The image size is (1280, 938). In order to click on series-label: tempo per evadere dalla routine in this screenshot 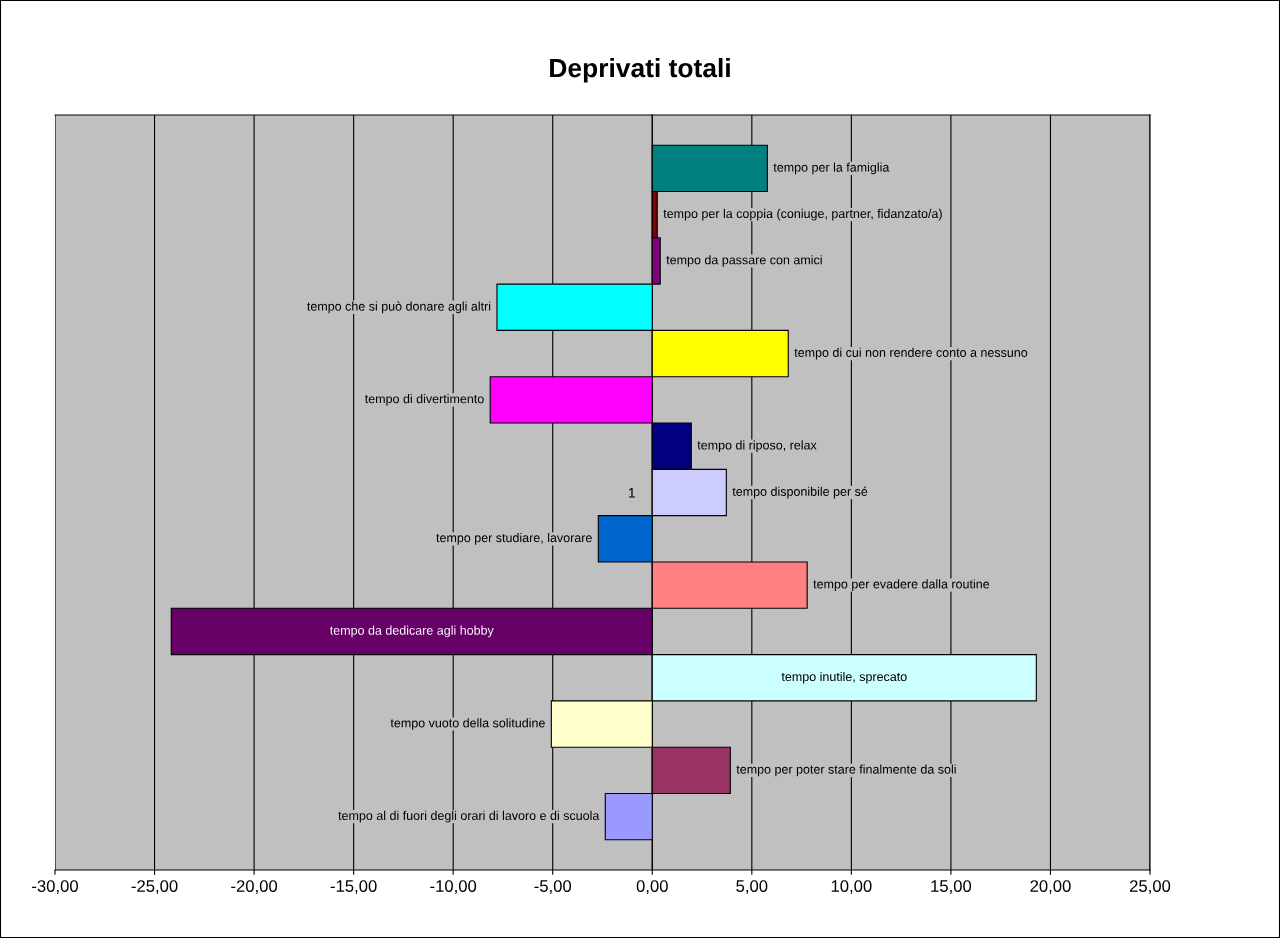, I will do `click(901, 585)`.